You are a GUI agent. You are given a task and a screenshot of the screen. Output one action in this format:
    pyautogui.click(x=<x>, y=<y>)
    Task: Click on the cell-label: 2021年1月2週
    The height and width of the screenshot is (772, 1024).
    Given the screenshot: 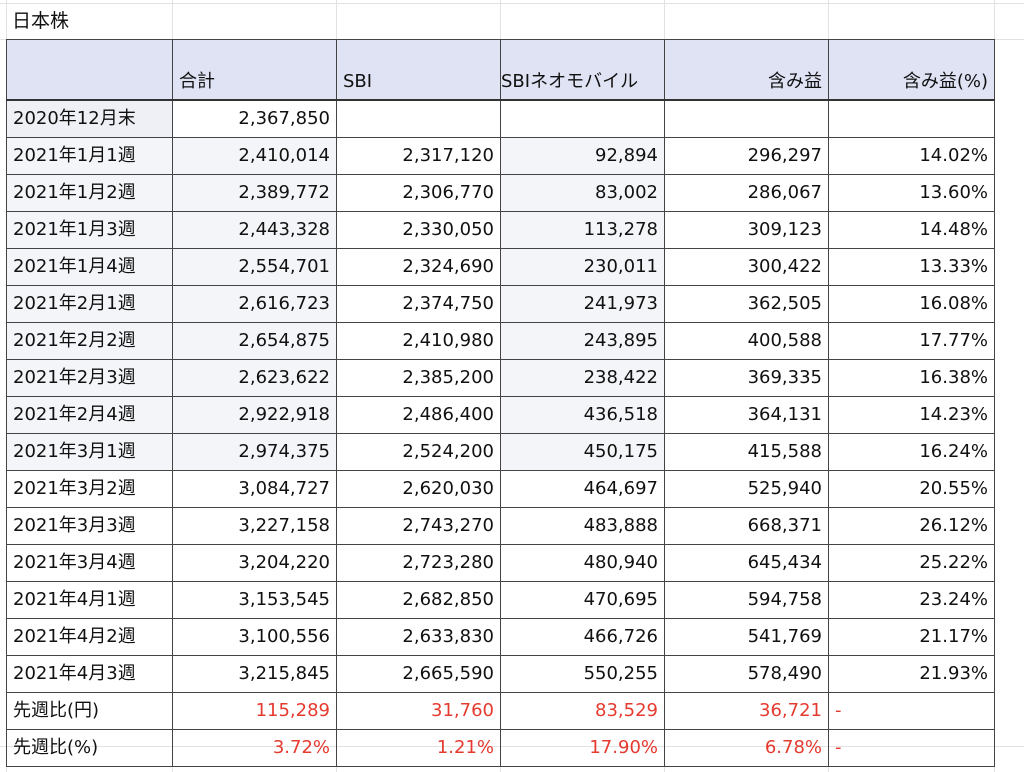 What is the action you would take?
    pyautogui.click(x=89, y=192)
    